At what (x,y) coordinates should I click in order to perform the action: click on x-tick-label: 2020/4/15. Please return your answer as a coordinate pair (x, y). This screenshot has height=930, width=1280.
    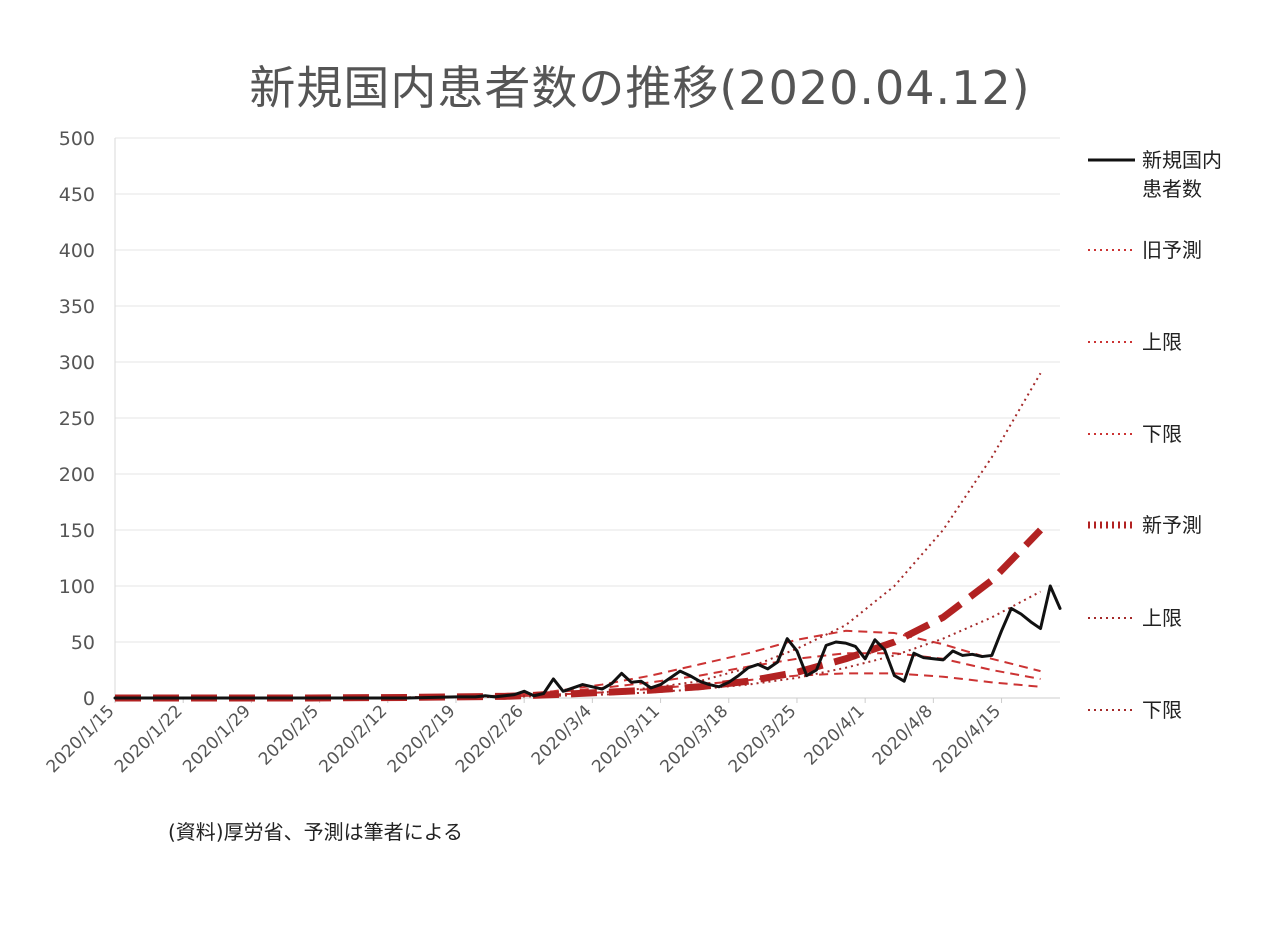
    Looking at the image, I should click on (967, 739).